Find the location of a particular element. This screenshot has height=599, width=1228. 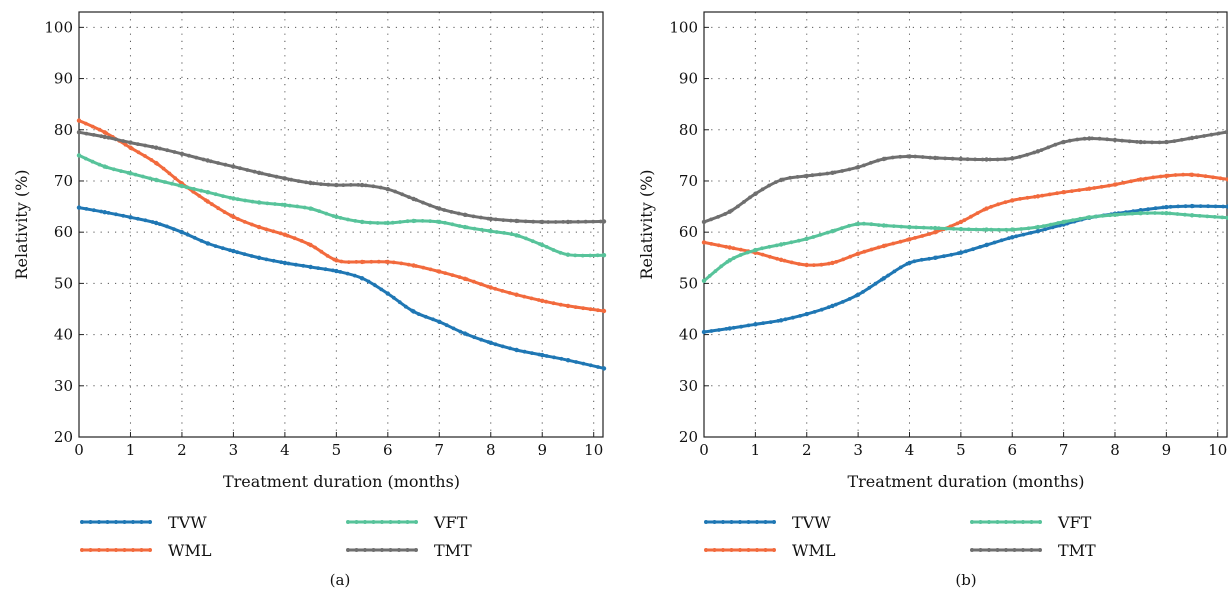

legend-entry-tvw: TVW is located at coordinates (143, 522).